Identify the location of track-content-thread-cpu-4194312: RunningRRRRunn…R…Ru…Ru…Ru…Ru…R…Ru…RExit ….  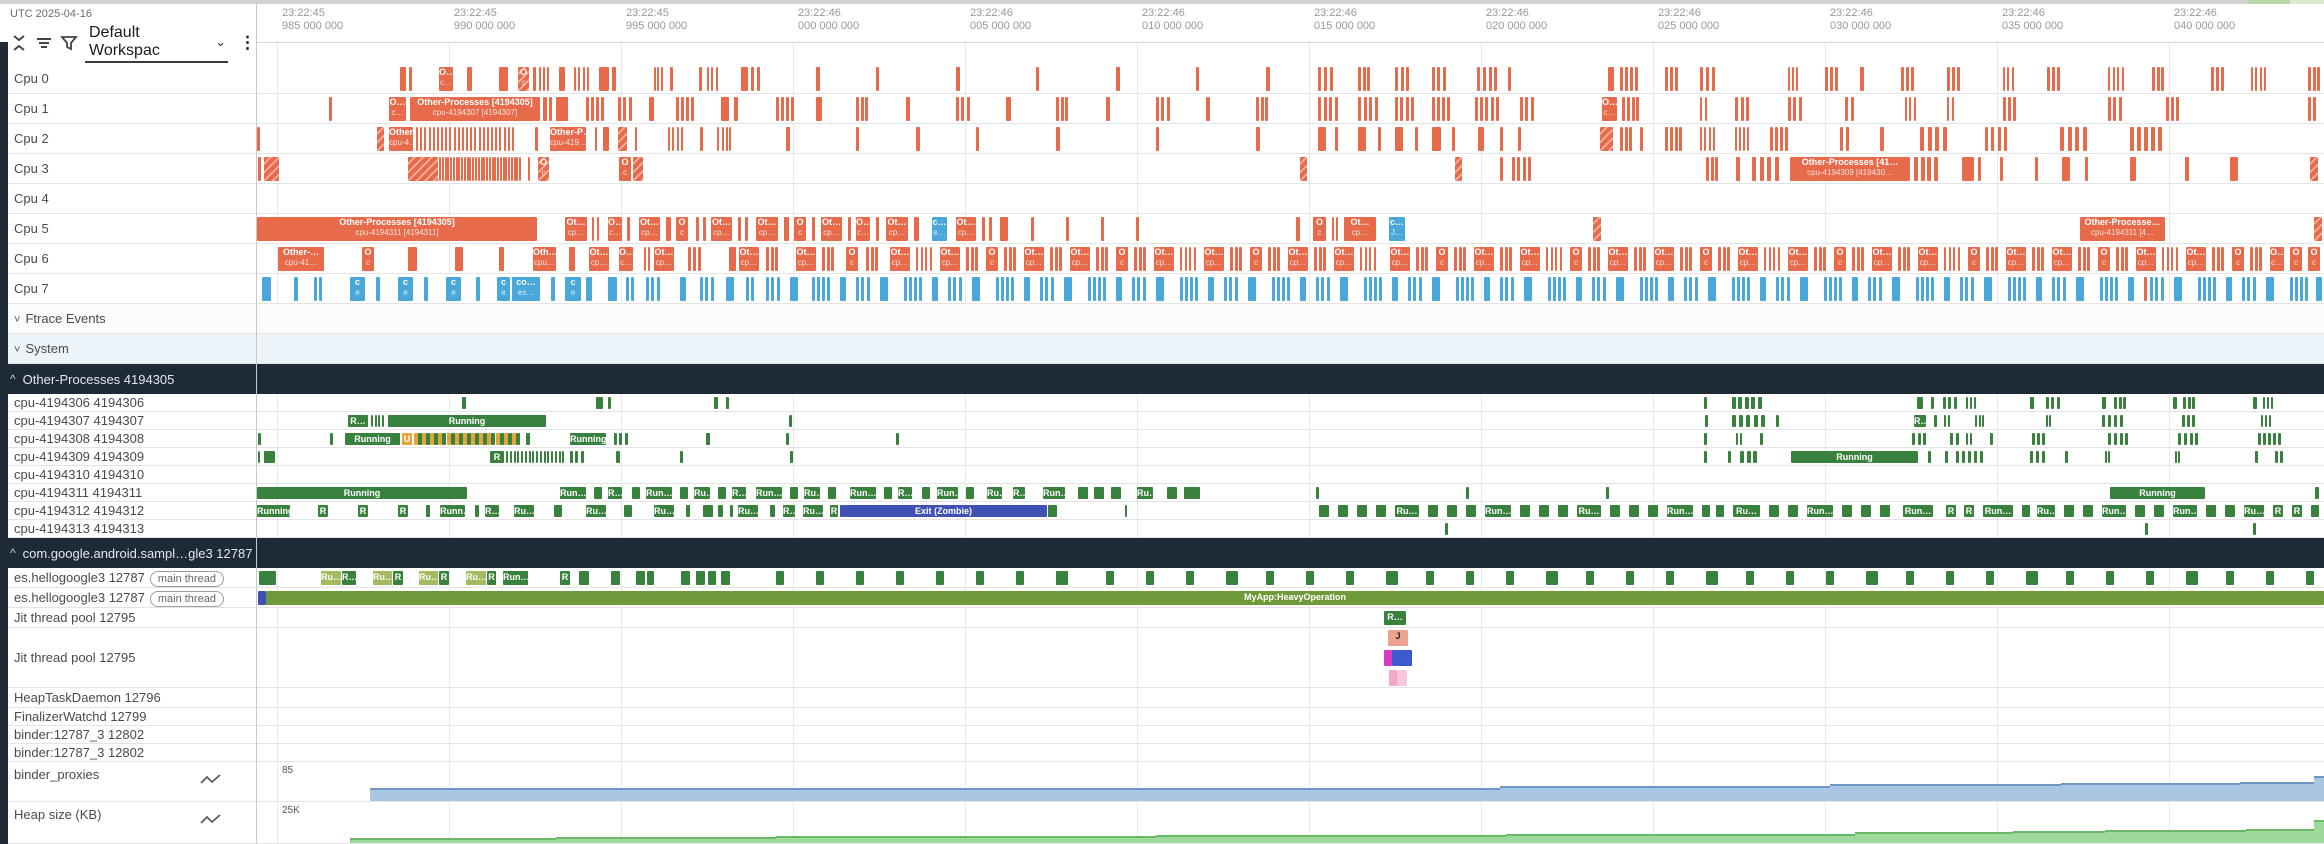
(1290, 511).